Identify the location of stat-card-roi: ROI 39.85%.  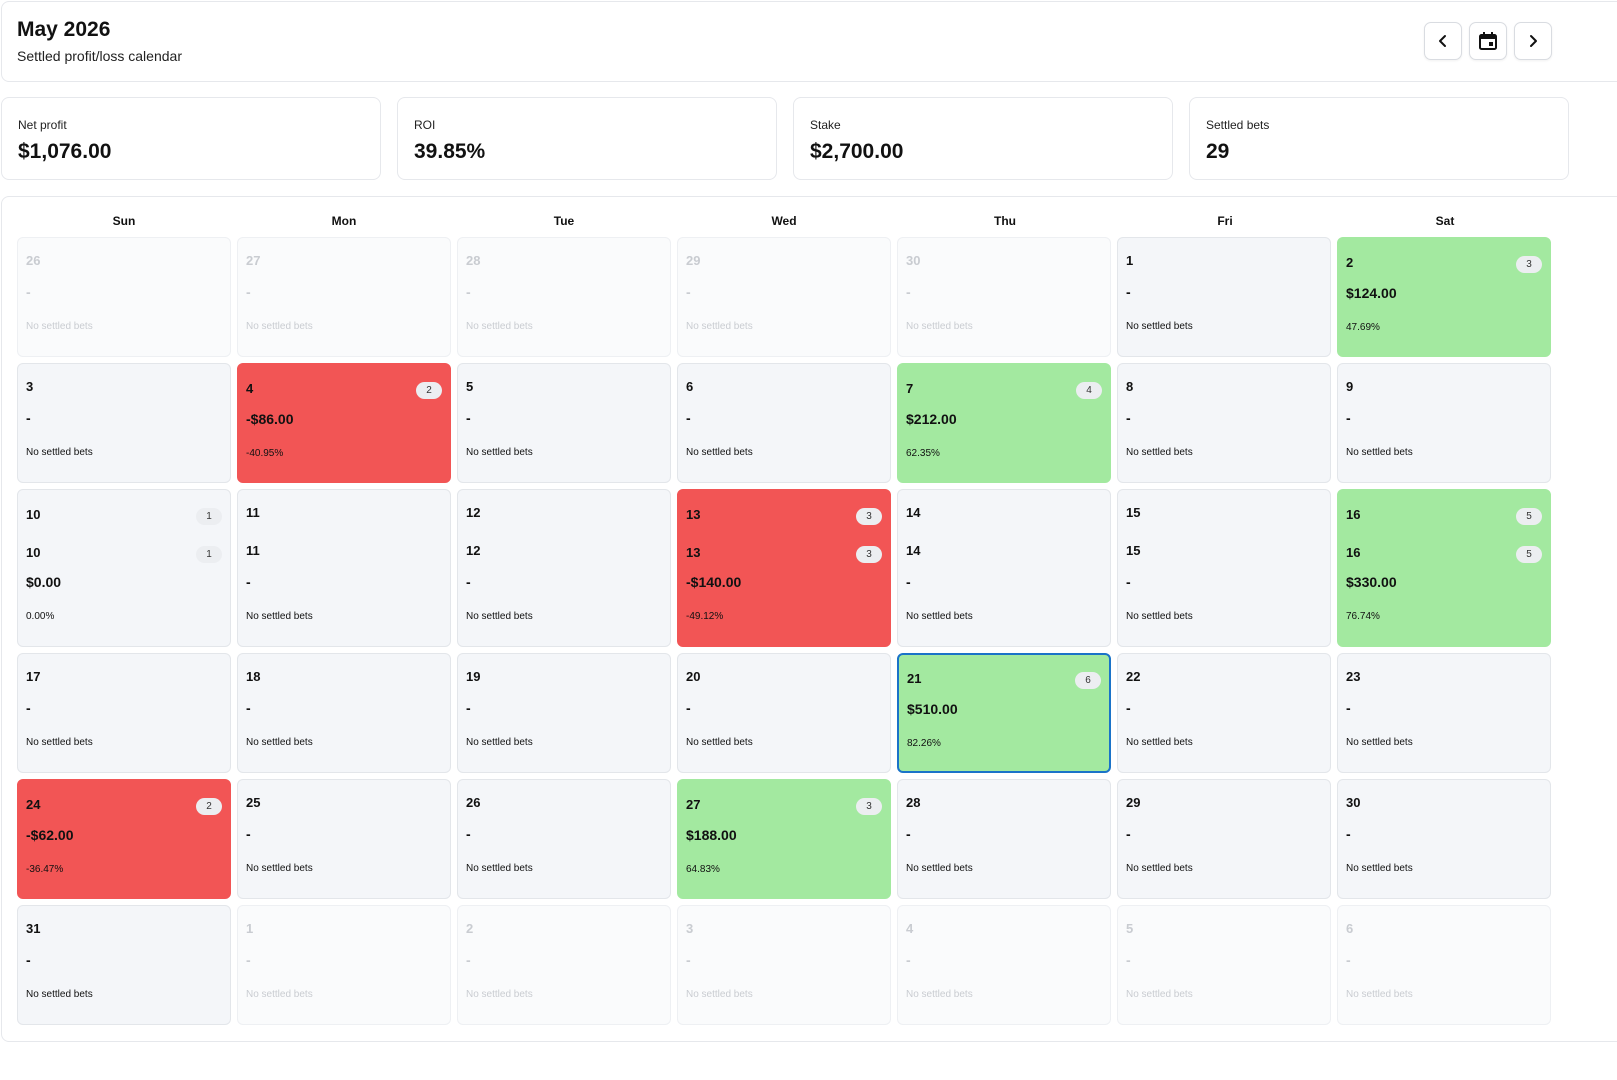
(587, 138).